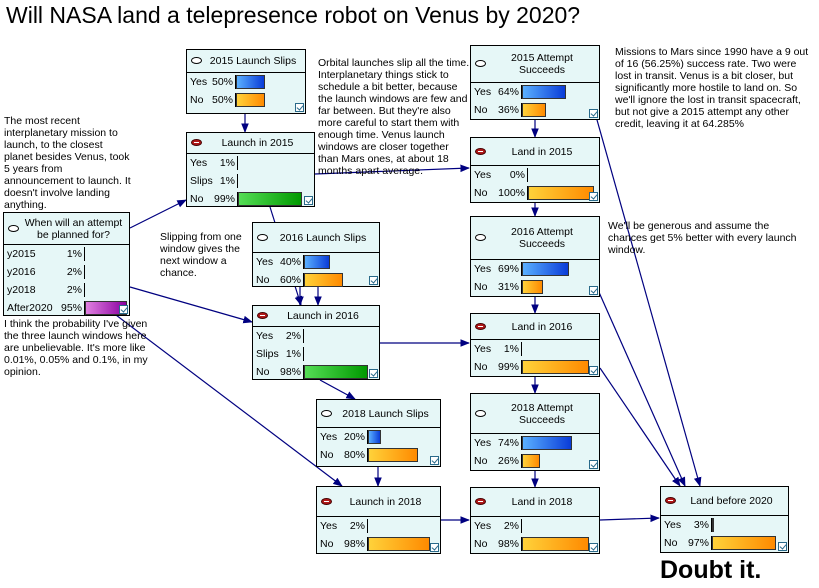 The width and height of the screenshot is (819, 588). What do you see at coordinates (508, 110) in the screenshot?
I see `state-value: 36%` at bounding box center [508, 110].